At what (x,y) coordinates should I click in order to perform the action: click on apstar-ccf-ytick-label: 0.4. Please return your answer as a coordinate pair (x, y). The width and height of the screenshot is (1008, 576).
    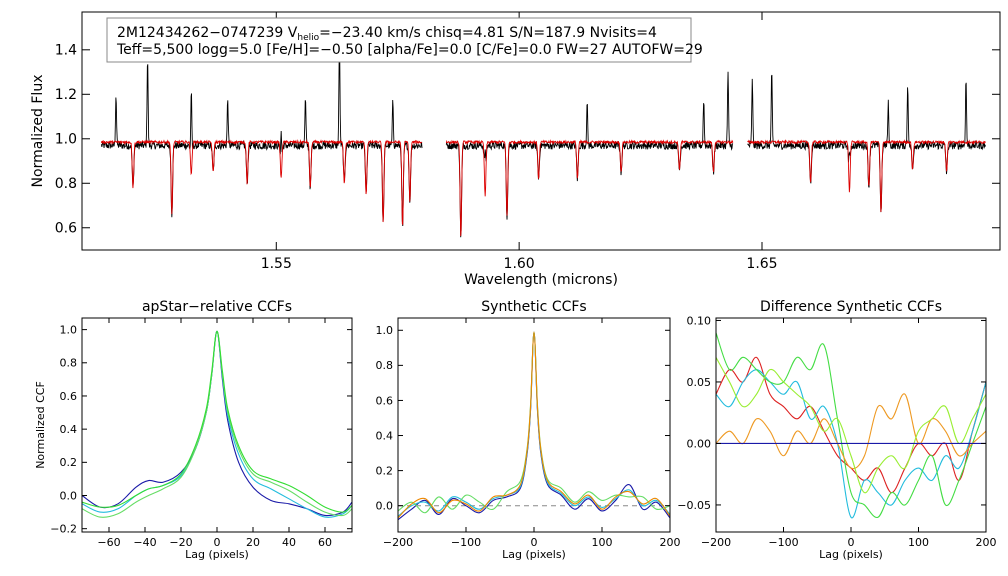
    Looking at the image, I should click on (69, 429).